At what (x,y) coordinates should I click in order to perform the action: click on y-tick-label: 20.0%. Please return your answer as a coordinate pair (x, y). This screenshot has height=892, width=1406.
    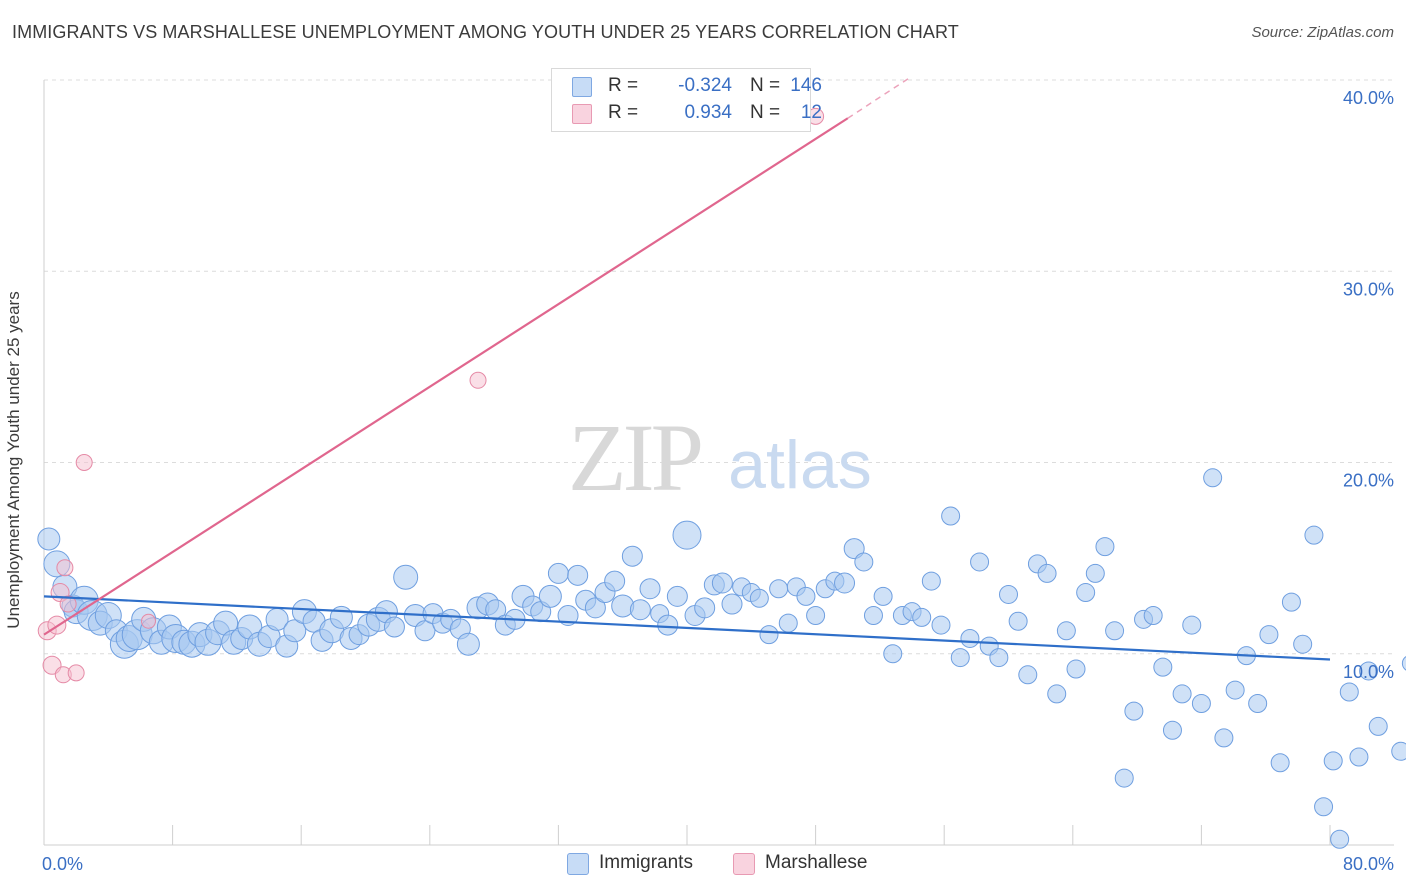
    Looking at the image, I should click on (1368, 481).